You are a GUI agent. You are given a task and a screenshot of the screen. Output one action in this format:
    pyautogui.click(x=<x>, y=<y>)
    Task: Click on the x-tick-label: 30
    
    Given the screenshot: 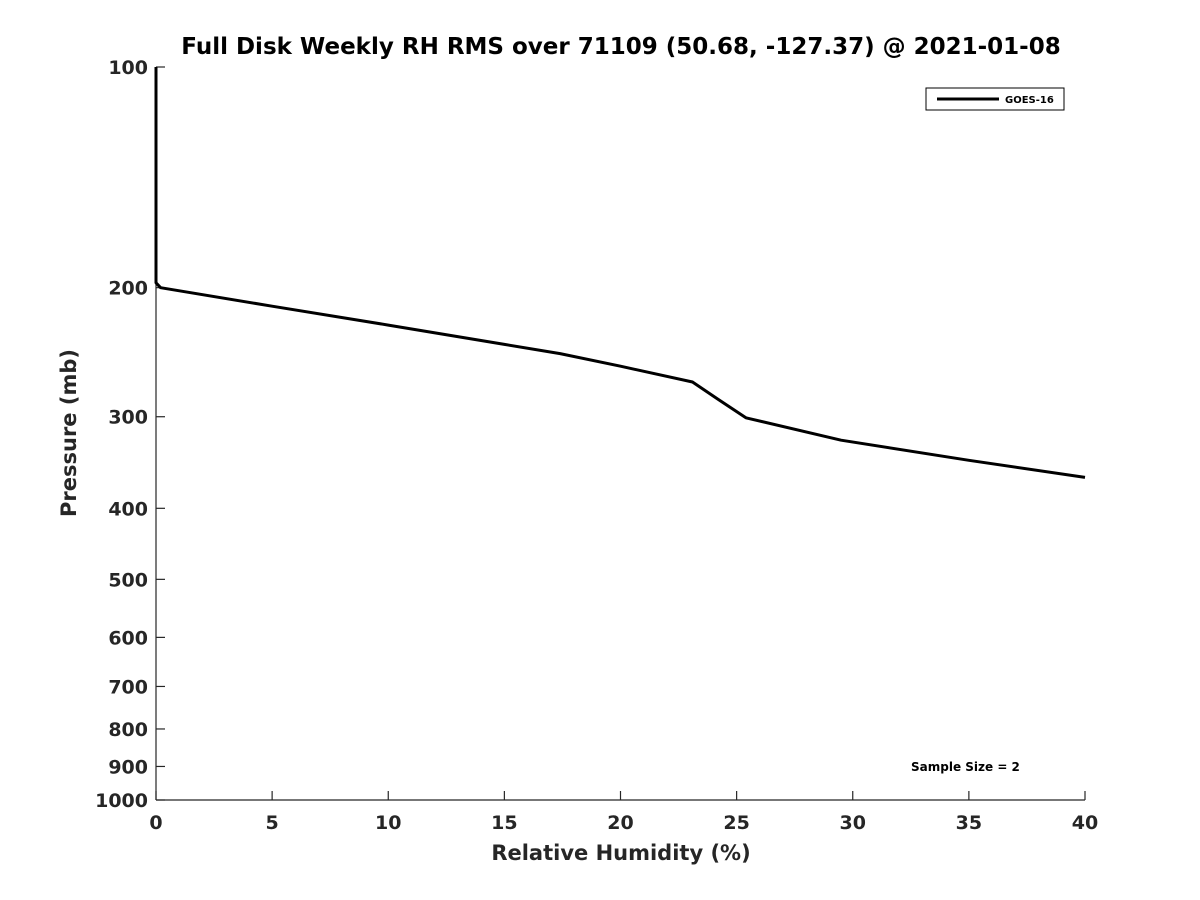 What is the action you would take?
    pyautogui.click(x=853, y=823)
    